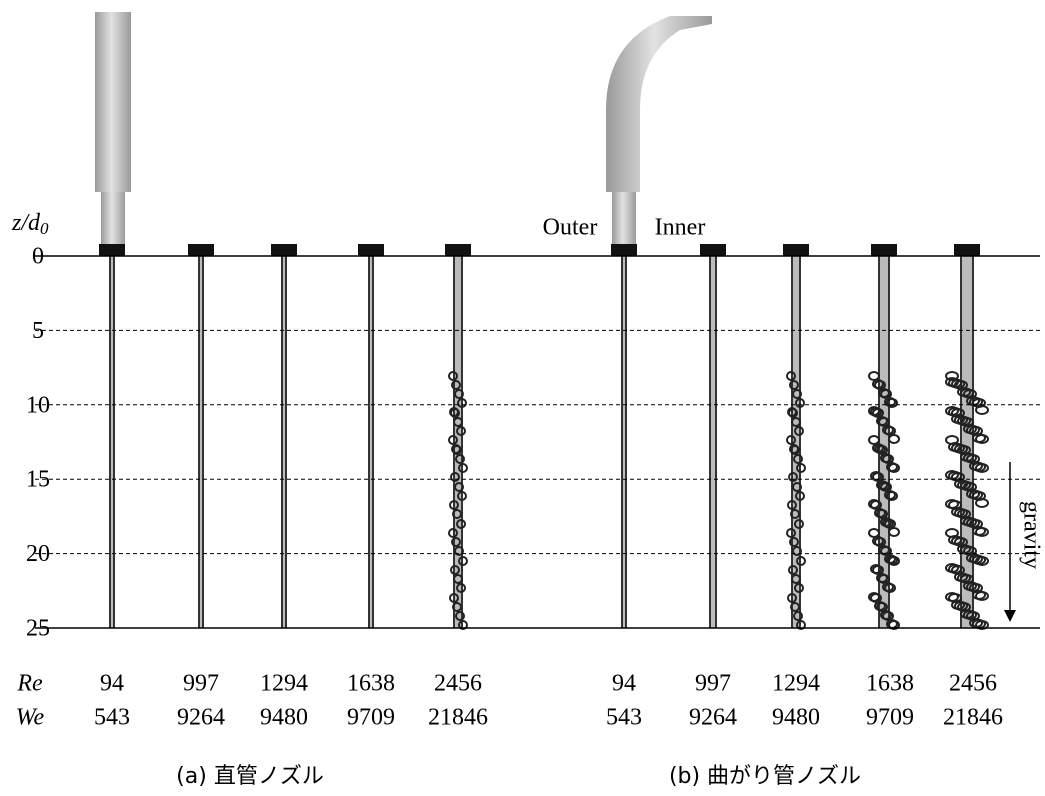  Describe the element at coordinates (890, 718) in the screenshot. I see `value-label: 9709` at that location.